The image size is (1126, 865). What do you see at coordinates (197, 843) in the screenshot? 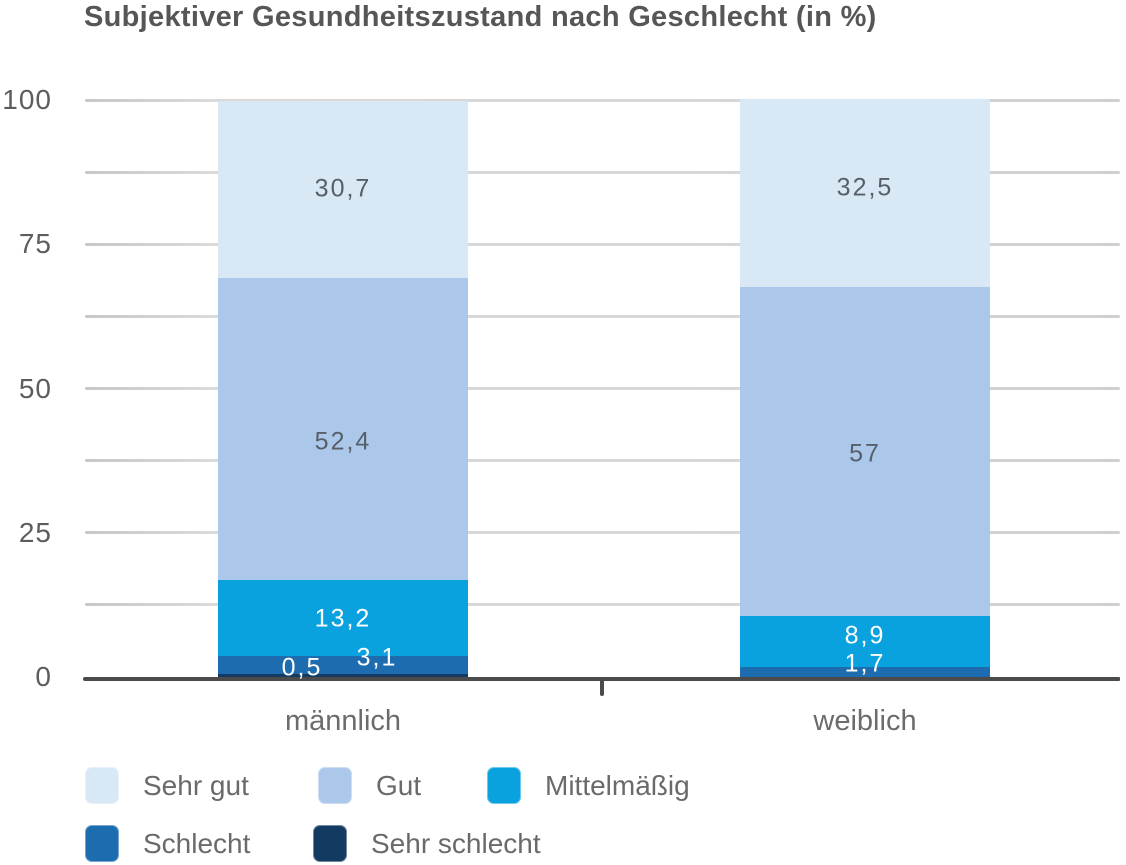
I see `legend-label: Schlecht` at bounding box center [197, 843].